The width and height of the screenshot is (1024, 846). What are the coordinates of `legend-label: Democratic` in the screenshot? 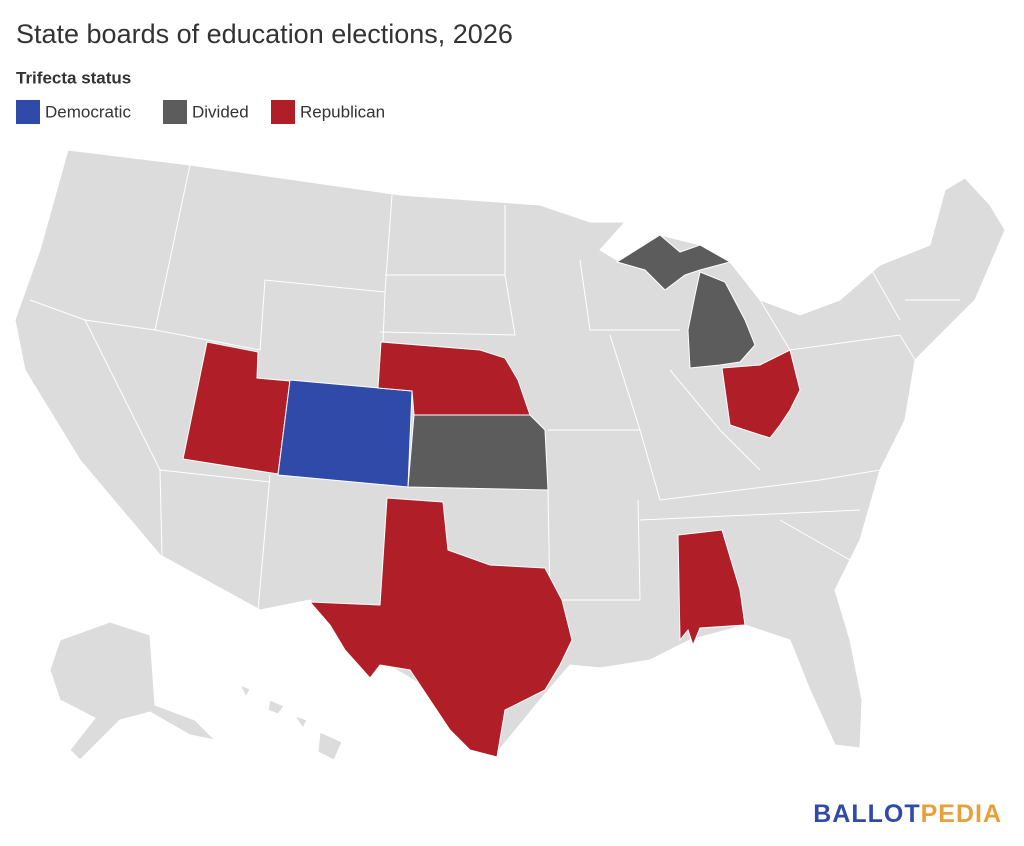 It's located at (88, 111).